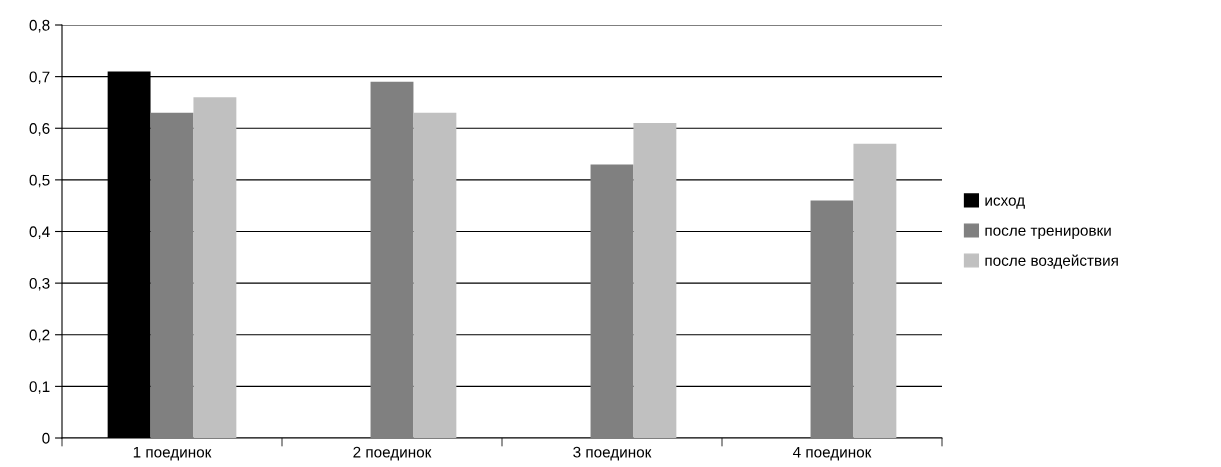  Describe the element at coordinates (392, 453) in the screenshot. I see `x-tick-label: 2 поединок` at that location.